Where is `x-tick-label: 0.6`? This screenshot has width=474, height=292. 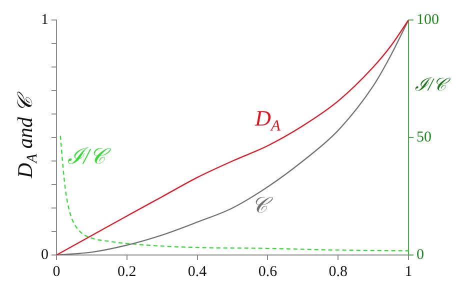 x-tick-label: 0.6 is located at coordinates (268, 272).